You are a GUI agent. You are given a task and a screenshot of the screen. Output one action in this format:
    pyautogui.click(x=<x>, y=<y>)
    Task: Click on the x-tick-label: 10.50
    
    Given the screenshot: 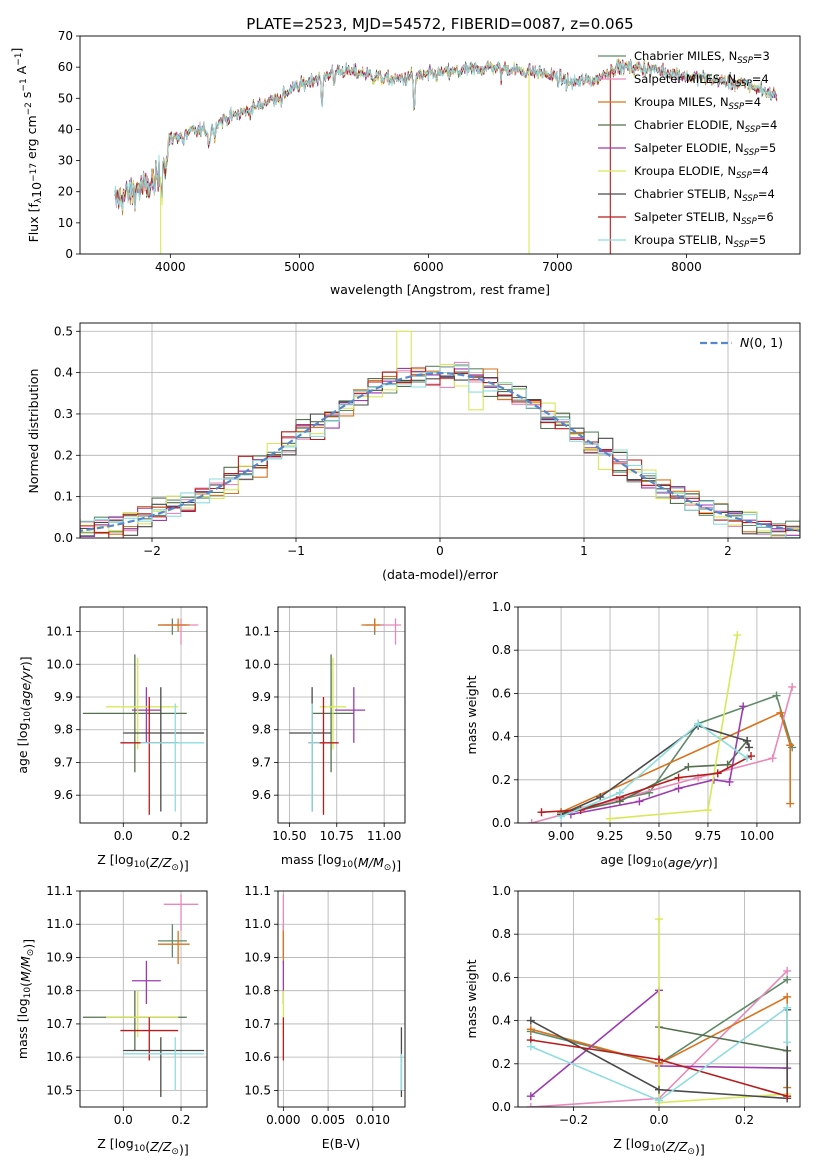 What is the action you would take?
    pyautogui.click(x=289, y=836)
    